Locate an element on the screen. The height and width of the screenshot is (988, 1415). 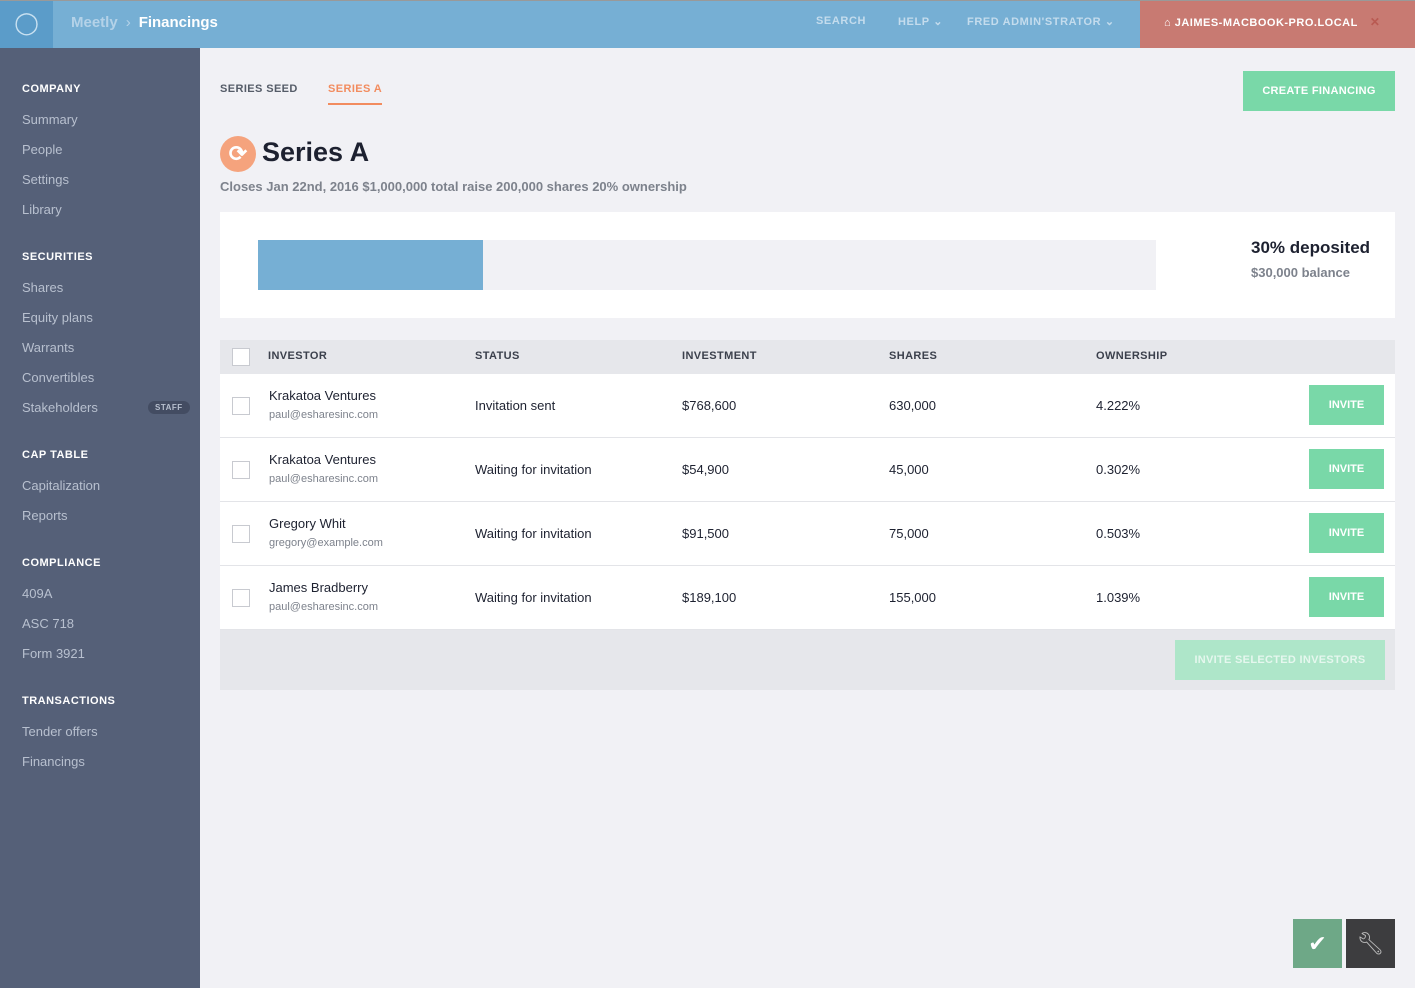
deposit-progress-fill is located at coordinates (370, 265).